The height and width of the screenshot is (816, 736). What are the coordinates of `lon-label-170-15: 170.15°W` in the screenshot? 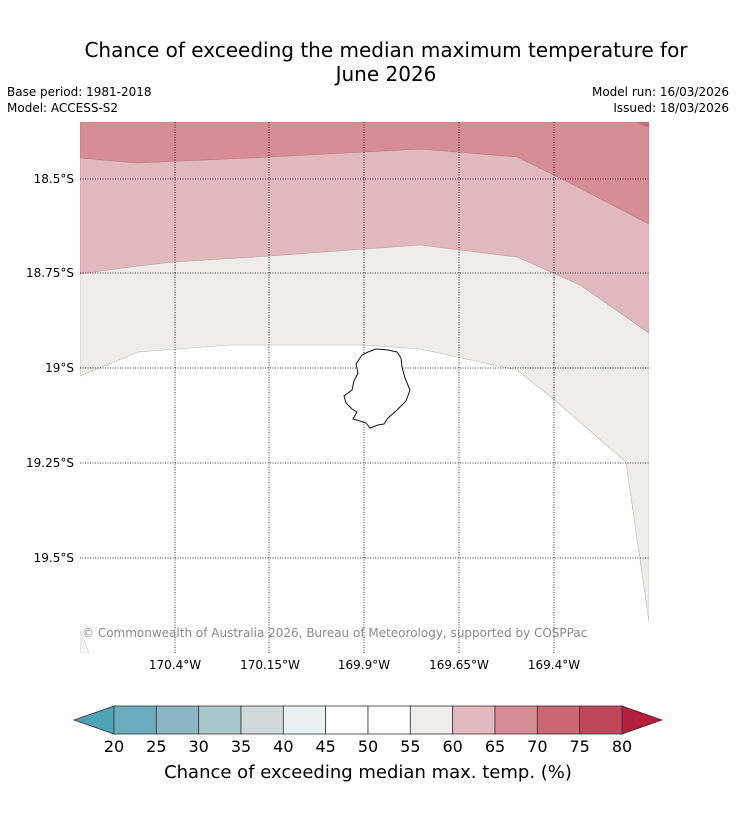 It's located at (270, 665).